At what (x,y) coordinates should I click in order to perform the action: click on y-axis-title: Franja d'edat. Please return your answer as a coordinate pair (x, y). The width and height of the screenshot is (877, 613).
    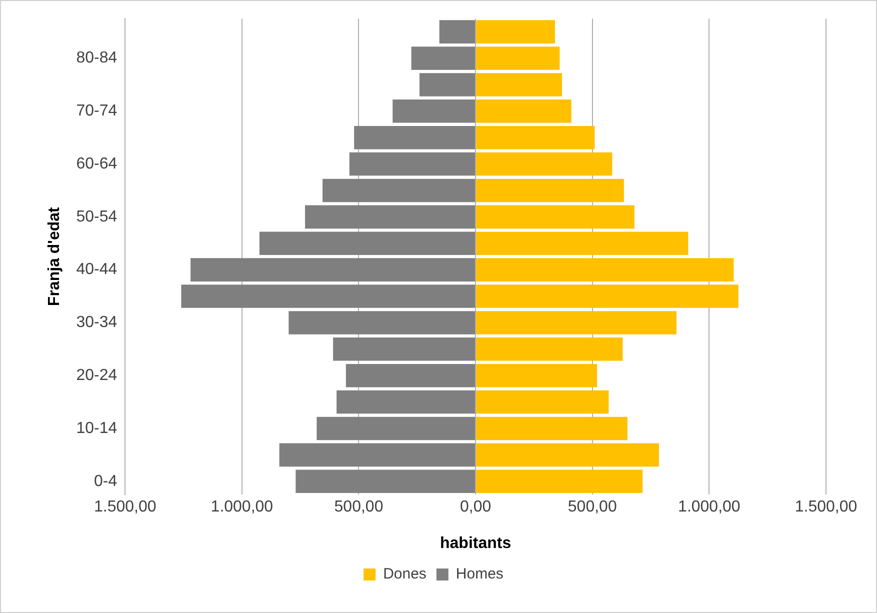
    Looking at the image, I should click on (55, 256).